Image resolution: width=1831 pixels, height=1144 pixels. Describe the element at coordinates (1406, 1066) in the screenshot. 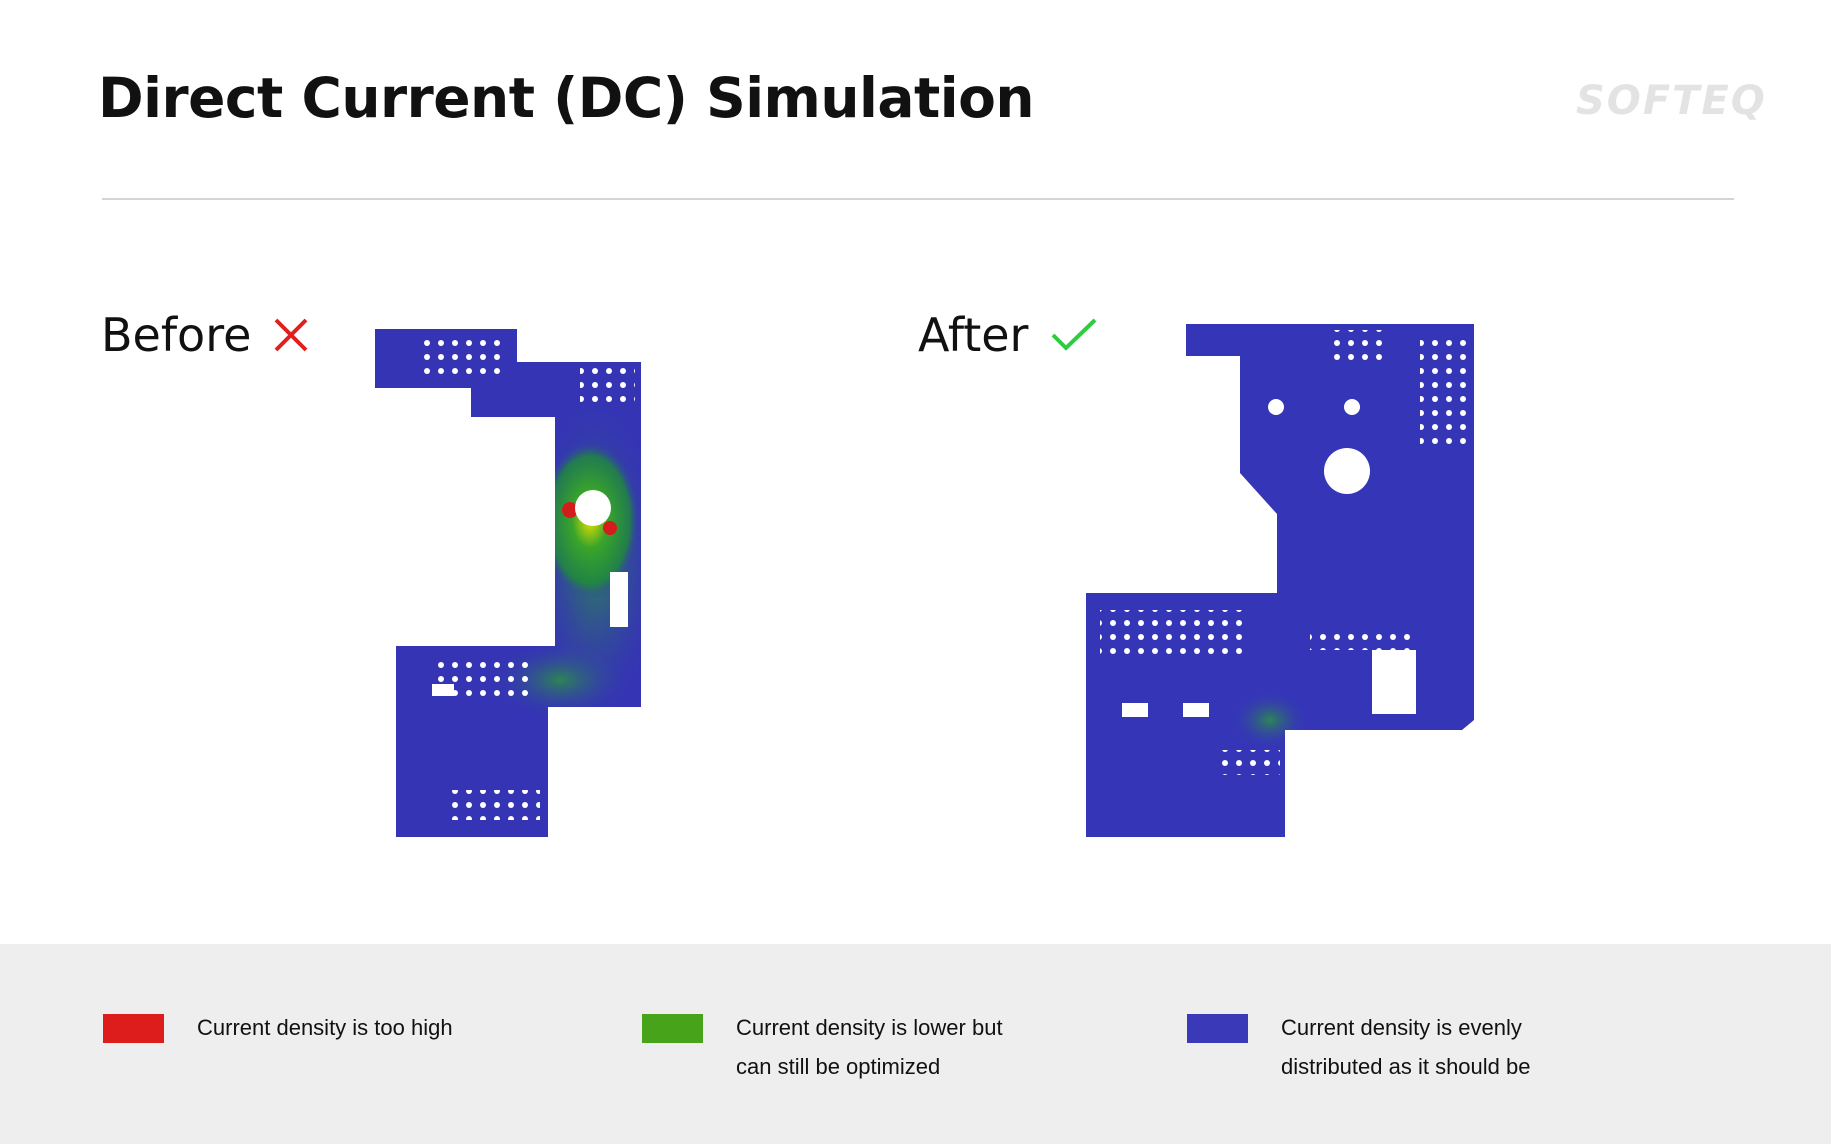

I see `legend-text: distributed as it should be` at that location.